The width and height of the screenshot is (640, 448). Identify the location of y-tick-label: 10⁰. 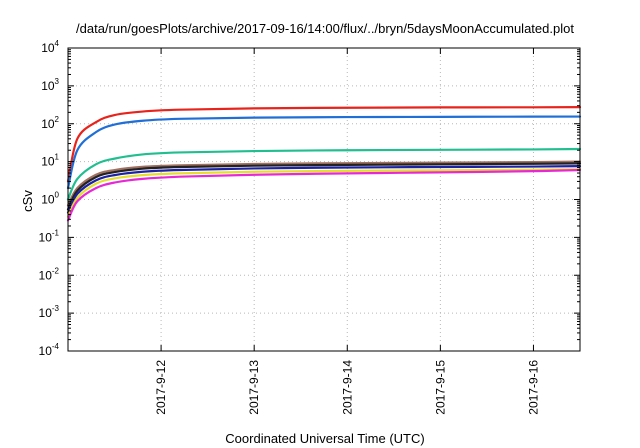
(50, 199).